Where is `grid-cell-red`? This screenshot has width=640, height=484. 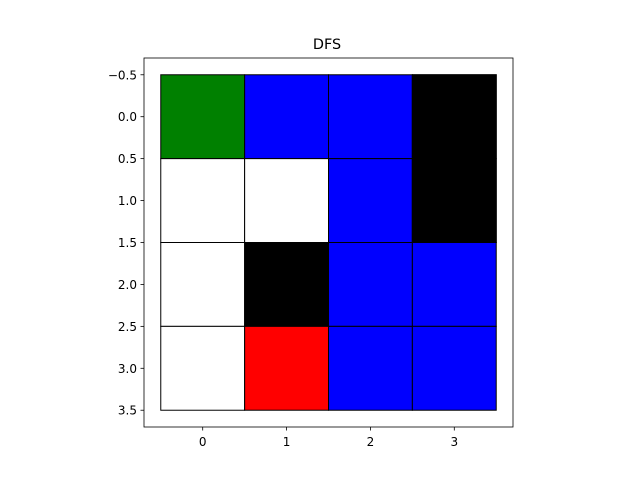 grid-cell-red is located at coordinates (287, 368).